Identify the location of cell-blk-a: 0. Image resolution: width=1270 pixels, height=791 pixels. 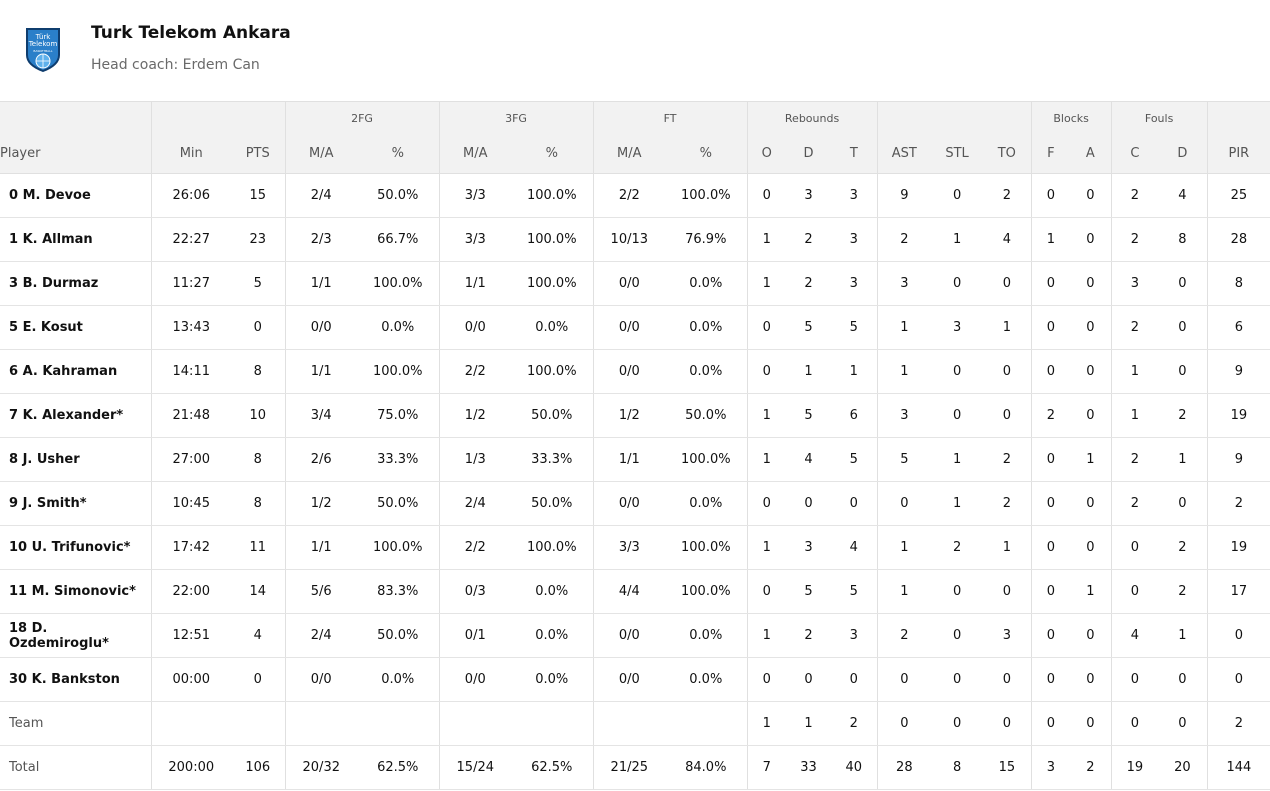
(1091, 371).